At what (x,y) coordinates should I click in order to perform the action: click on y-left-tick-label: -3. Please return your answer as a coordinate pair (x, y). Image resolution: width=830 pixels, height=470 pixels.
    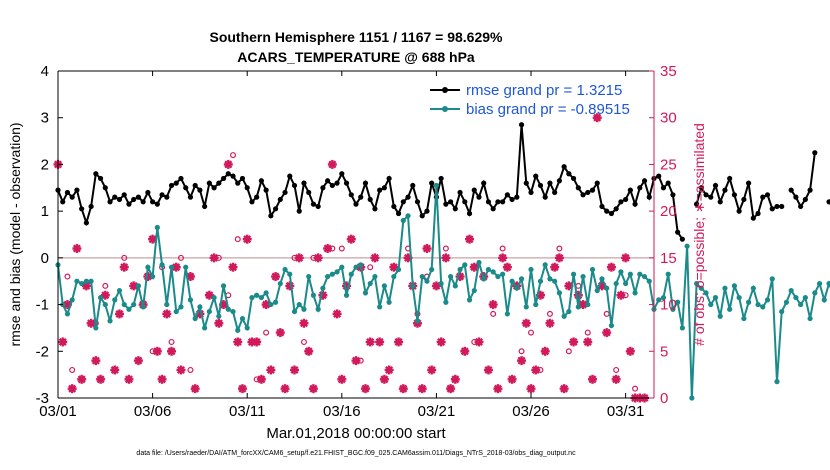
    Looking at the image, I should click on (42, 398).